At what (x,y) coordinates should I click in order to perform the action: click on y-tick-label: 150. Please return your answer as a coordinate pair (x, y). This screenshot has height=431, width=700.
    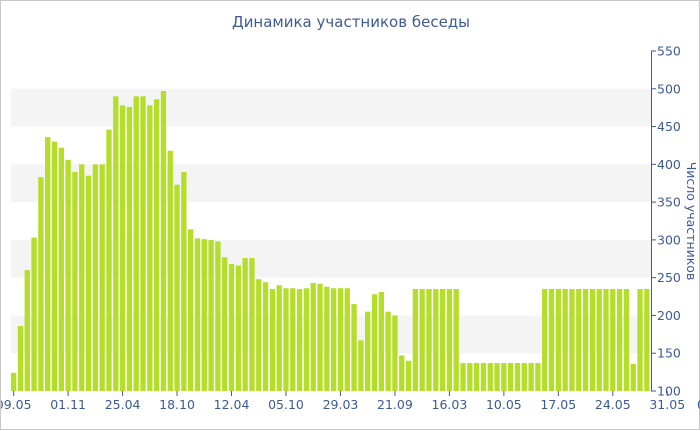
    Looking at the image, I should click on (669, 353).